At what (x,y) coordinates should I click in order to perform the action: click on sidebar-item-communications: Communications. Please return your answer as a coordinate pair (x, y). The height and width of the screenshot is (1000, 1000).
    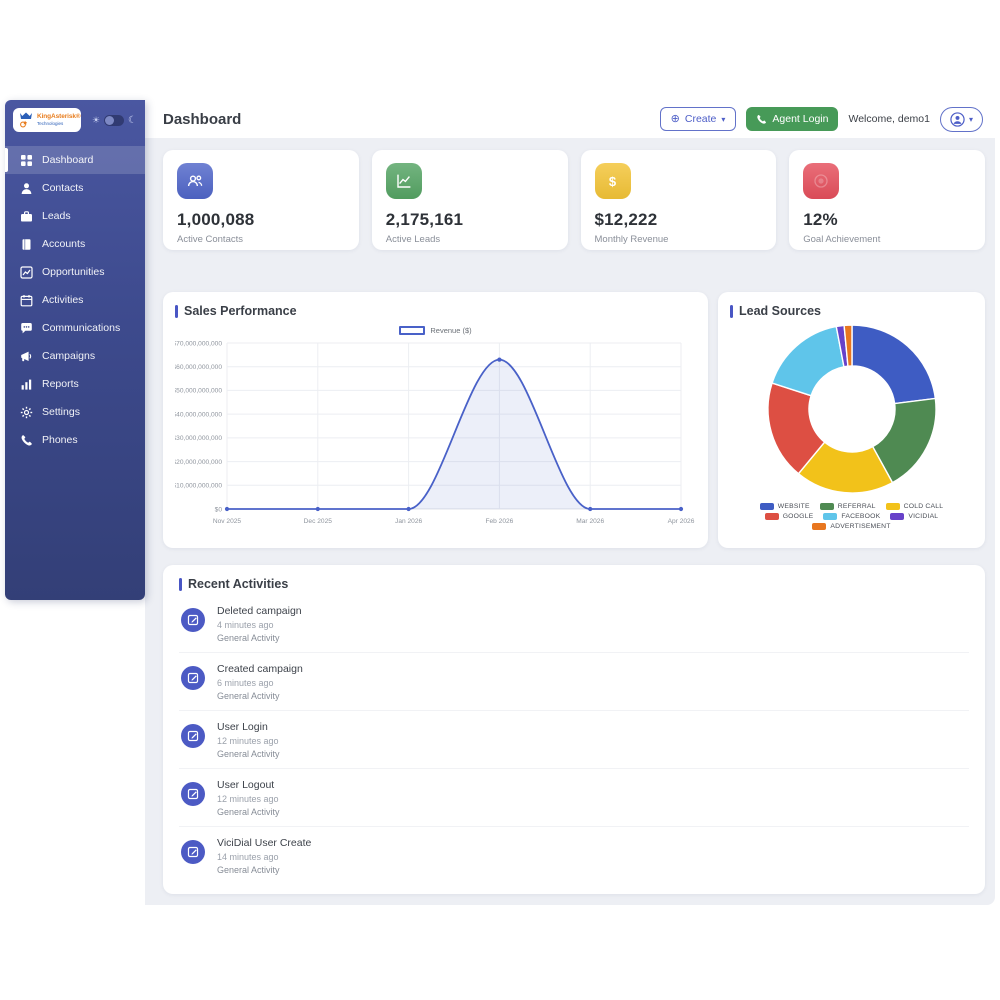
    Looking at the image, I should click on (75, 328).